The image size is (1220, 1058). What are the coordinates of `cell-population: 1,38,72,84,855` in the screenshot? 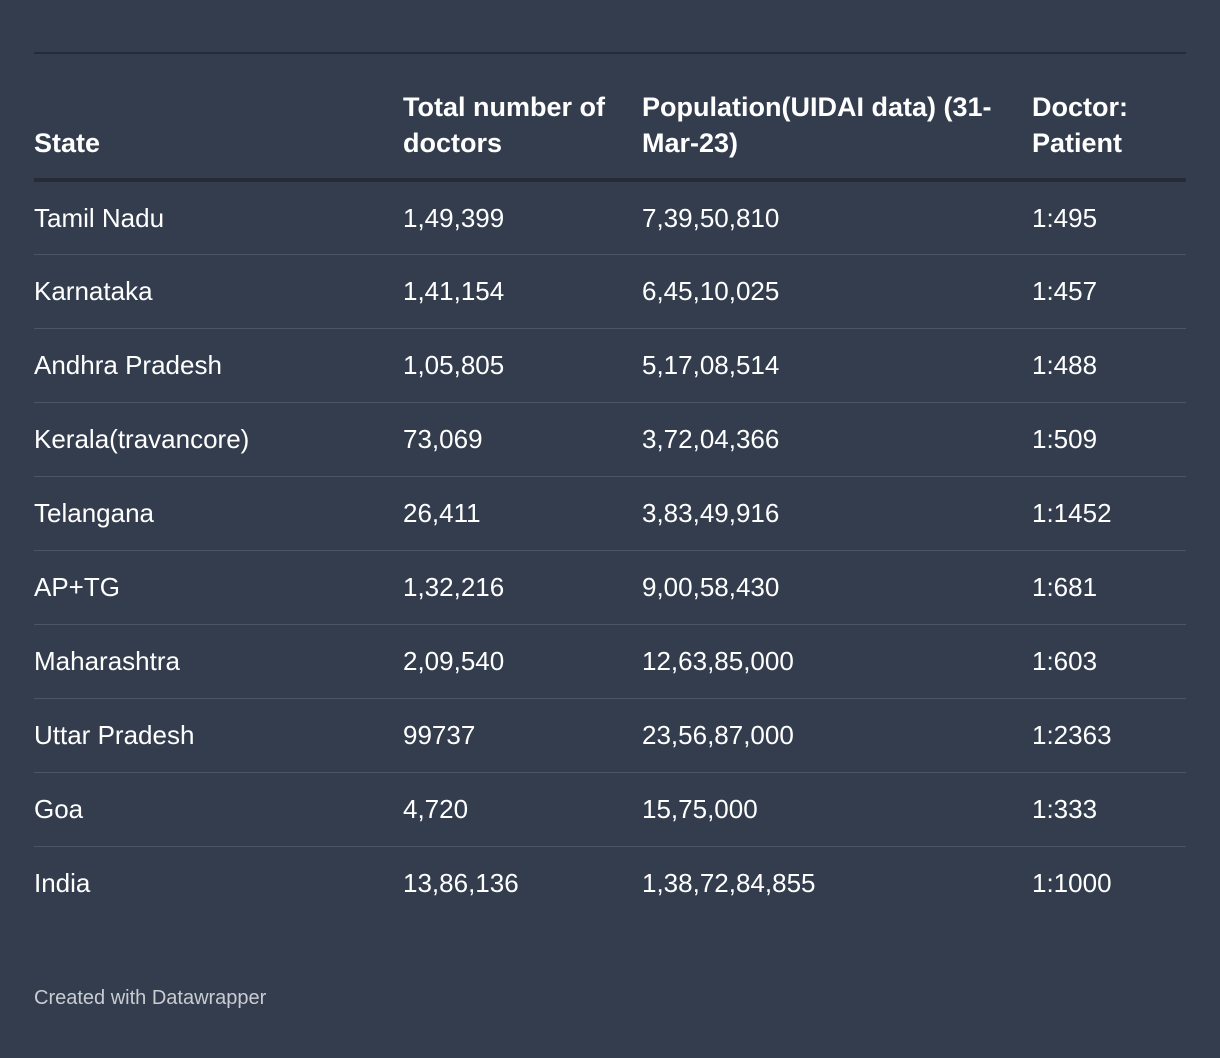 It's located at (729, 883).